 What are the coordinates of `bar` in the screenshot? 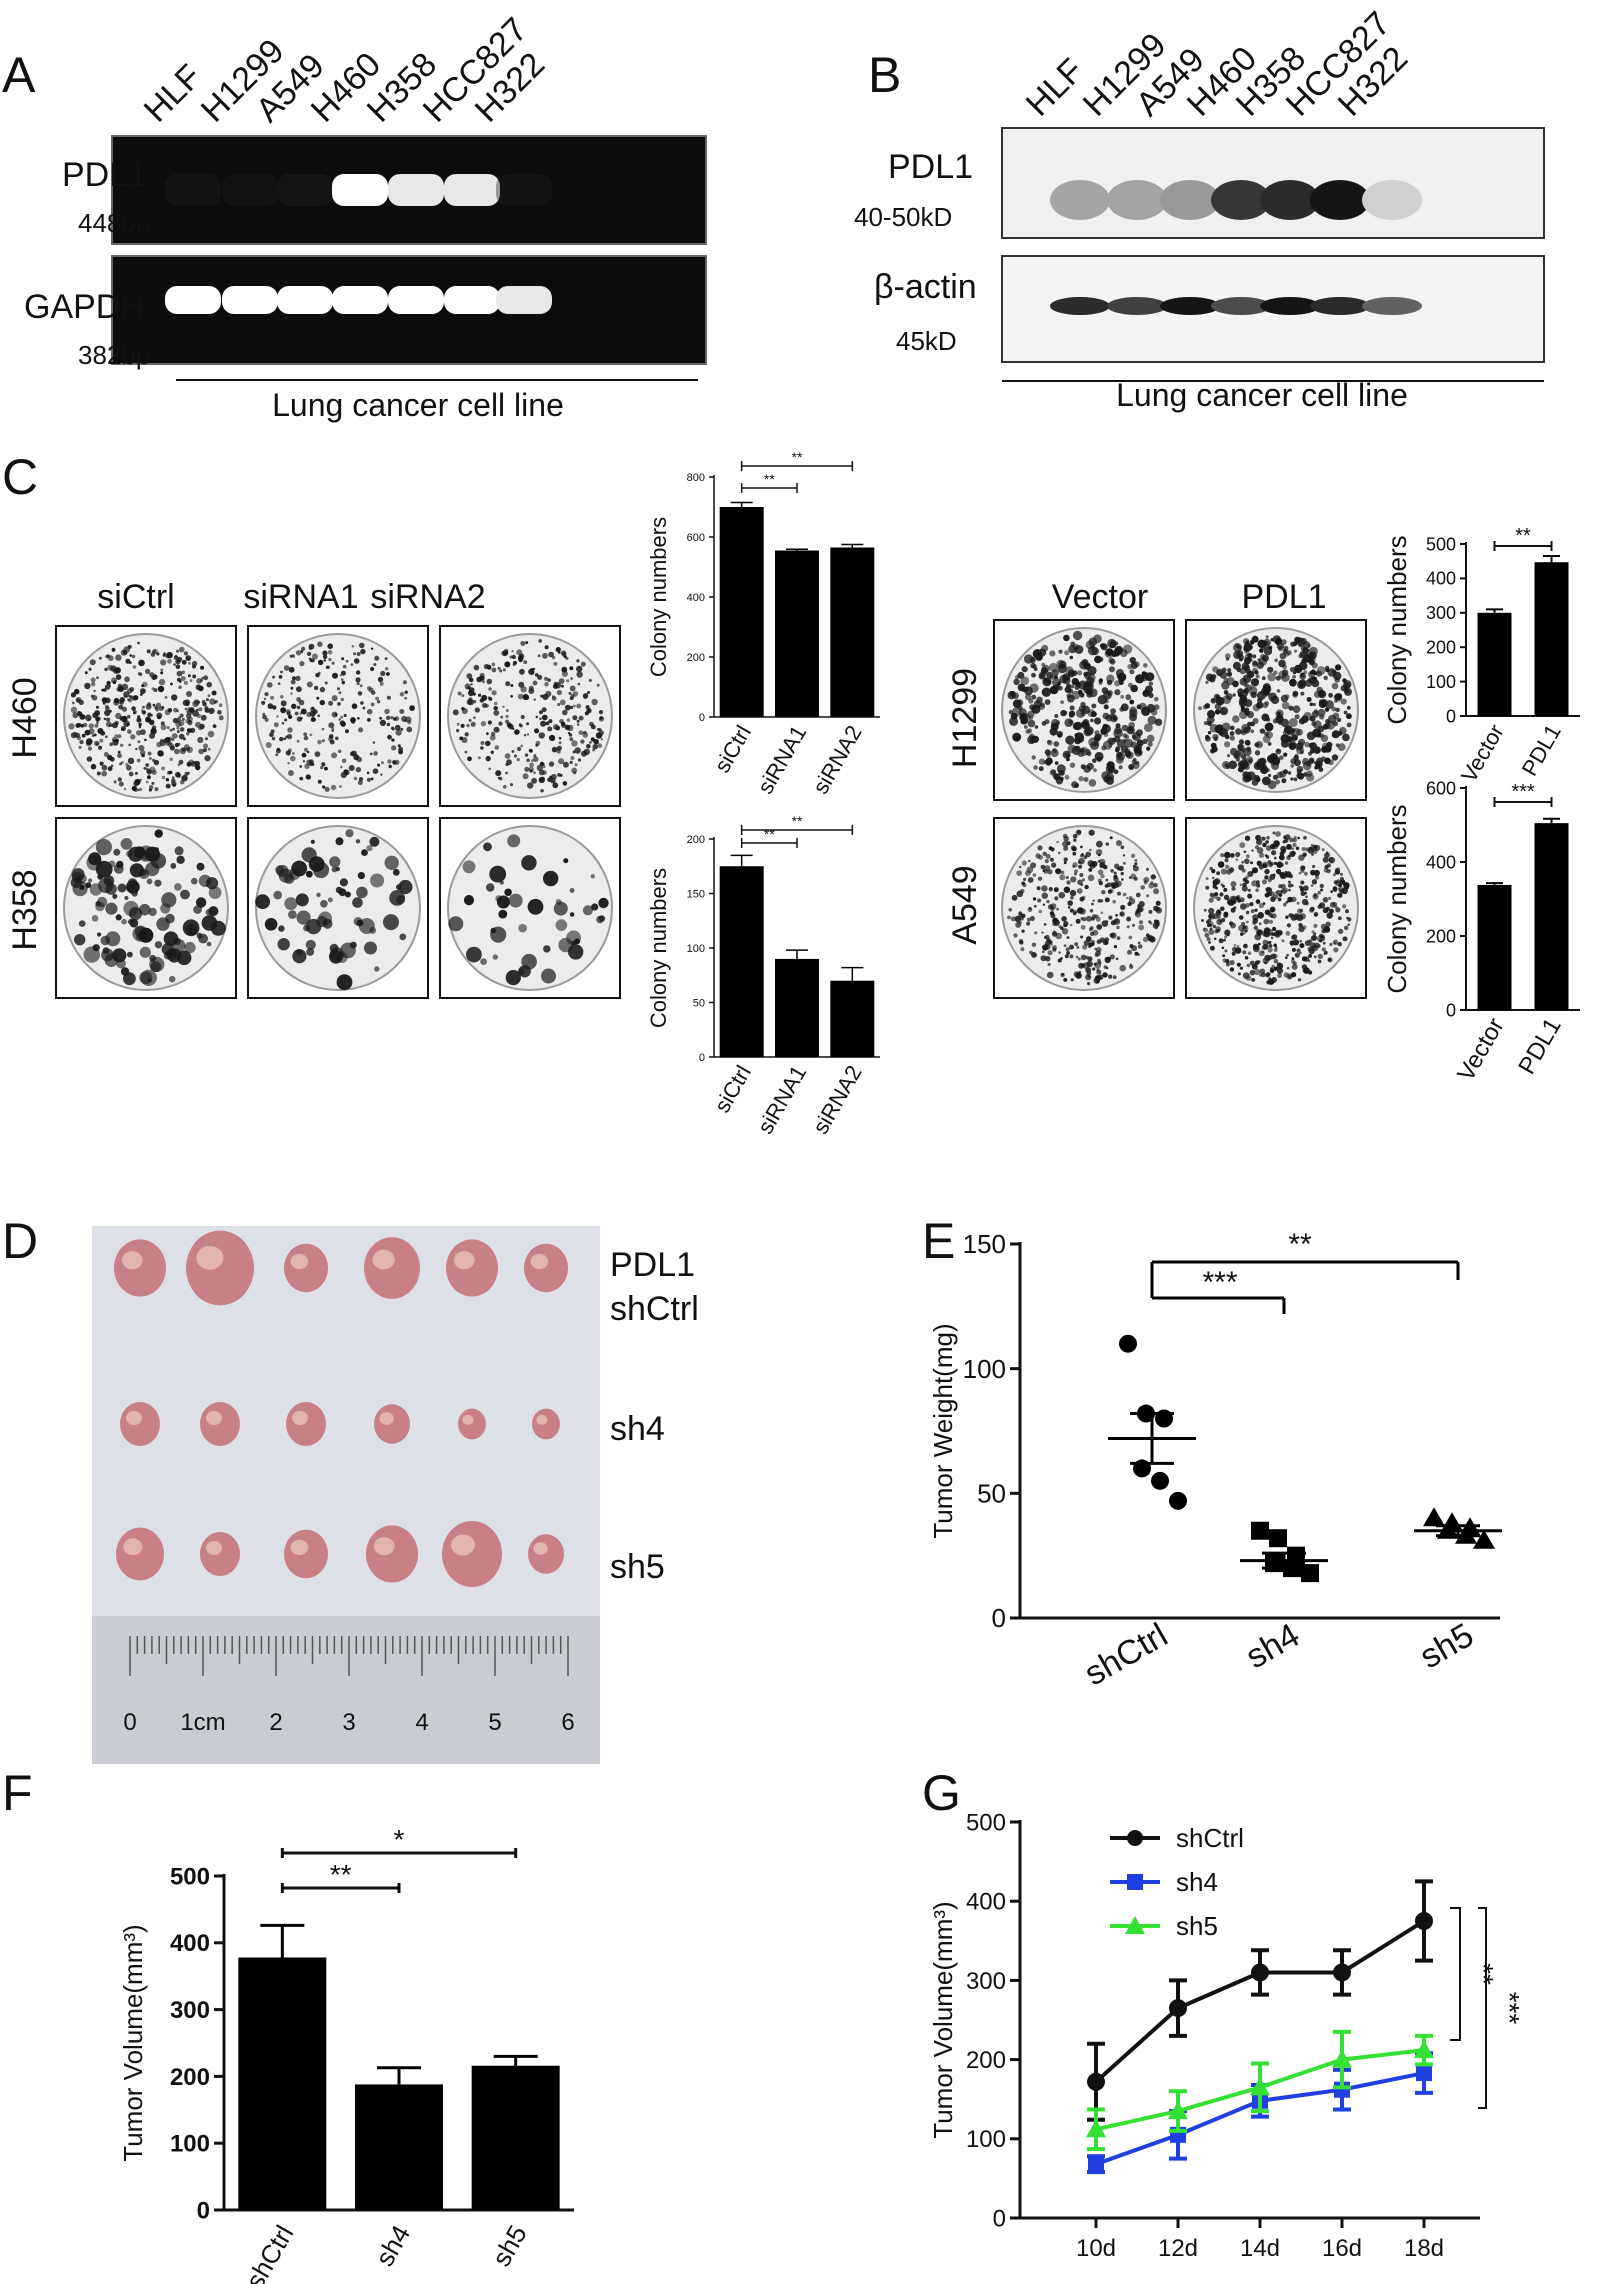 It's located at (741, 961).